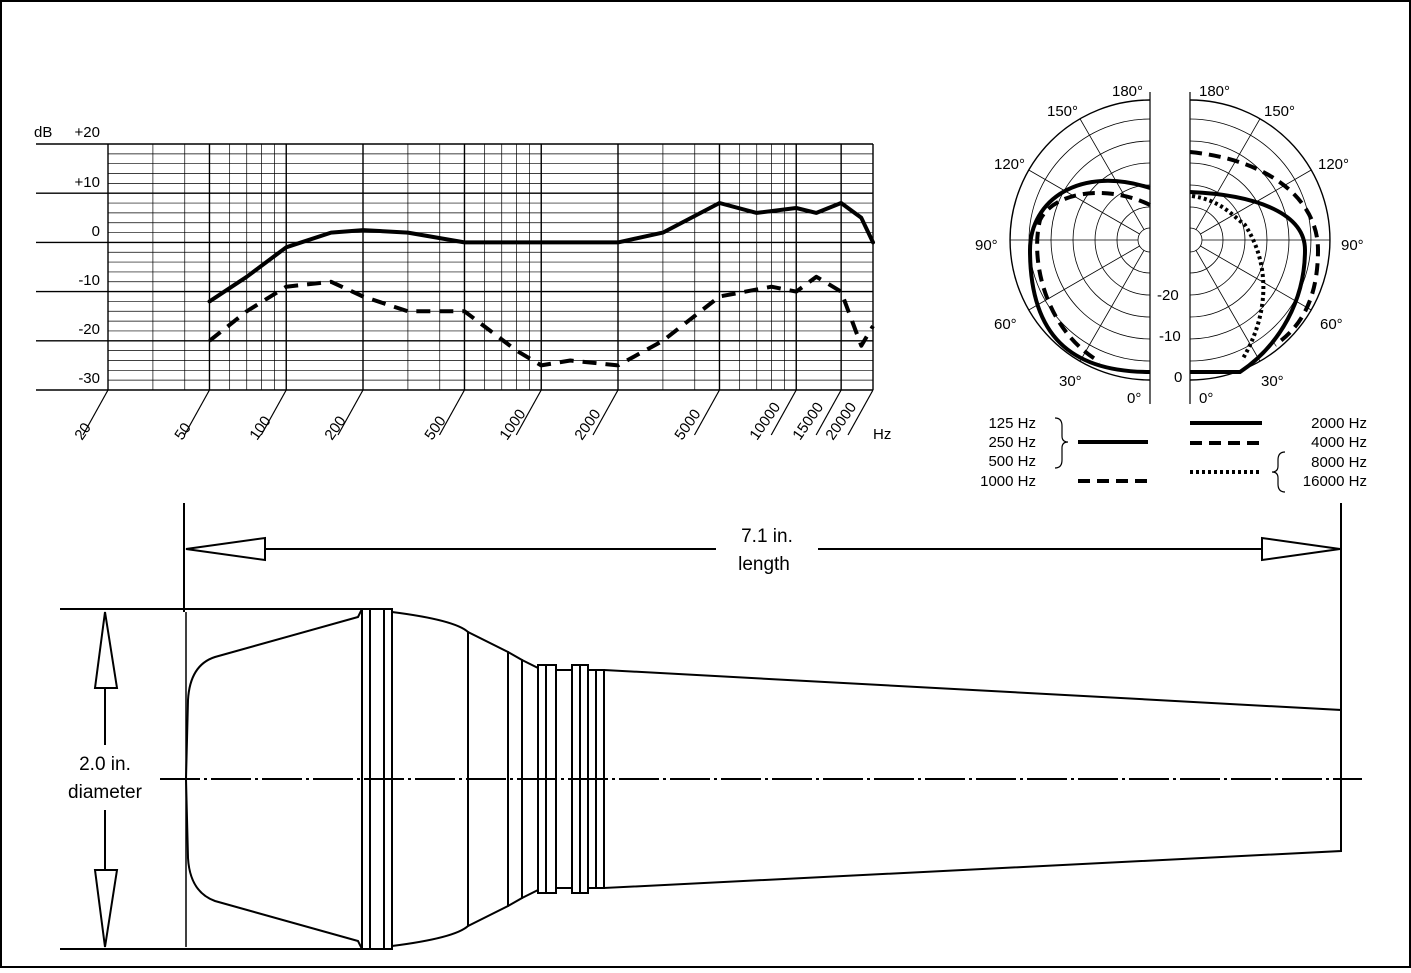  Describe the element at coordinates (1170, 336) in the screenshot. I see `ring-label: -10` at that location.